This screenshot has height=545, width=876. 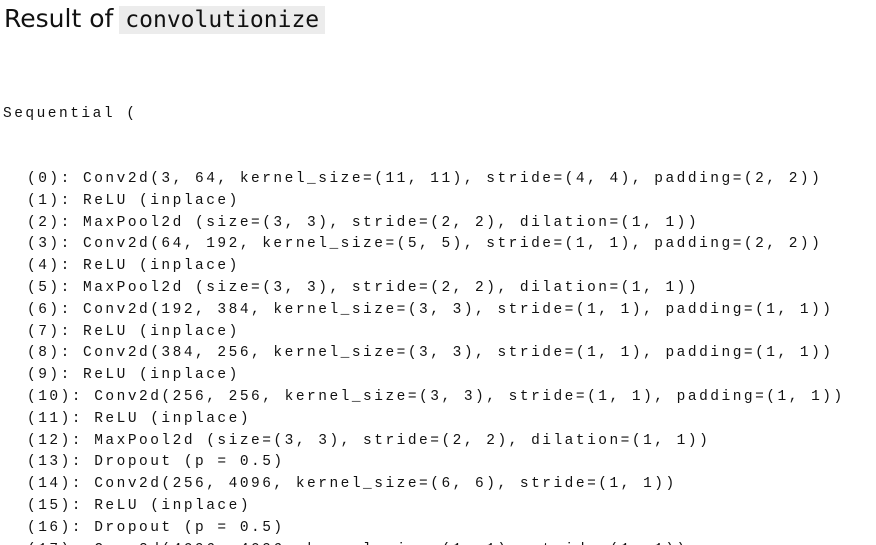 I want to click on code-line: (16): Dropout (p = 0.5), so click(x=156, y=527).